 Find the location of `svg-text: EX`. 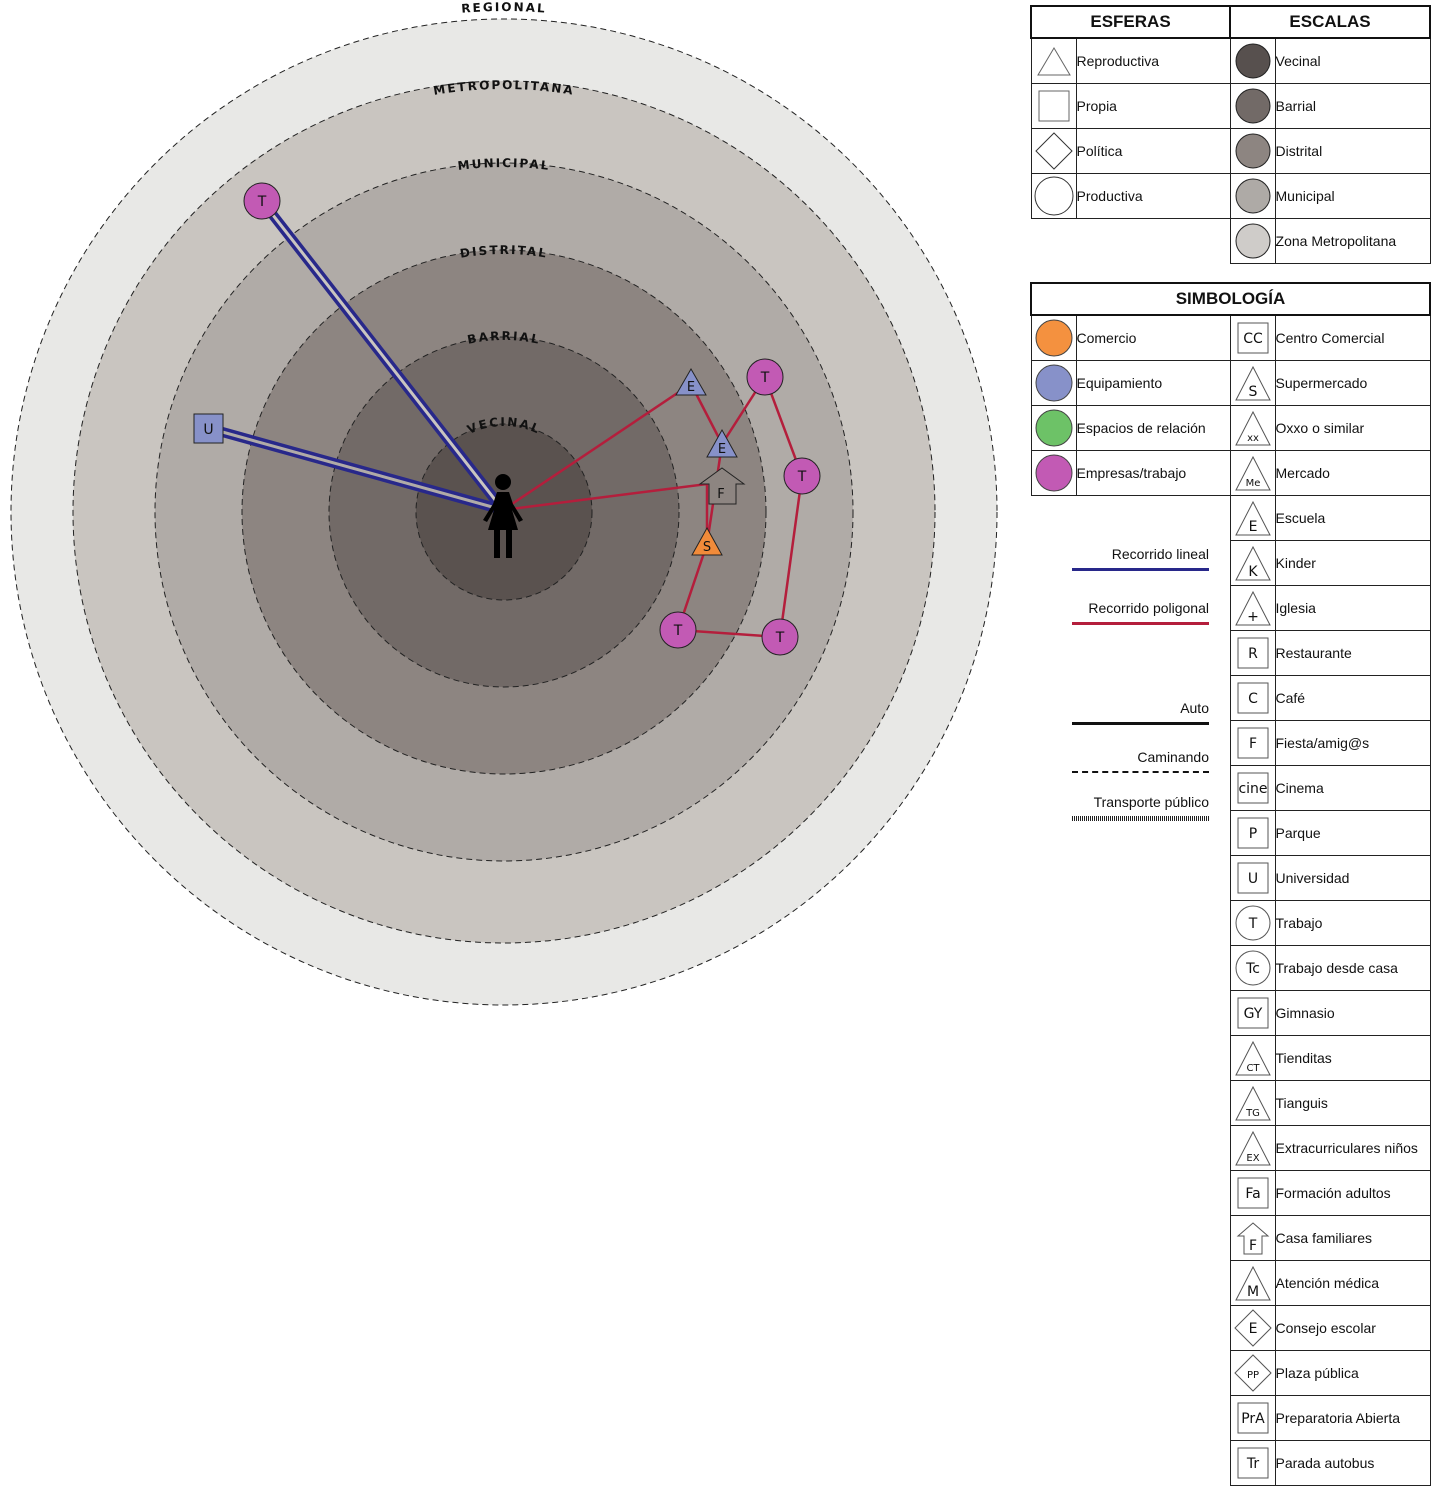

svg-text: EX is located at coordinates (1252, 1158).